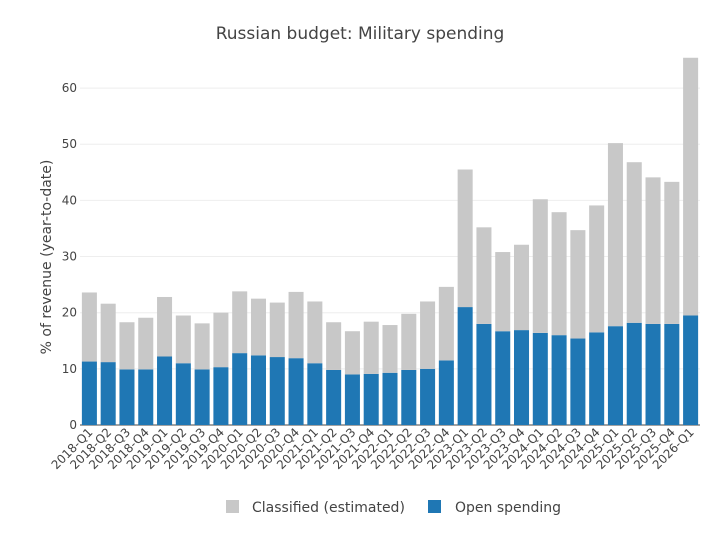 Image resolution: width=720 pixels, height=534 pixels. I want to click on legend-swatch-open, so click(434, 506).